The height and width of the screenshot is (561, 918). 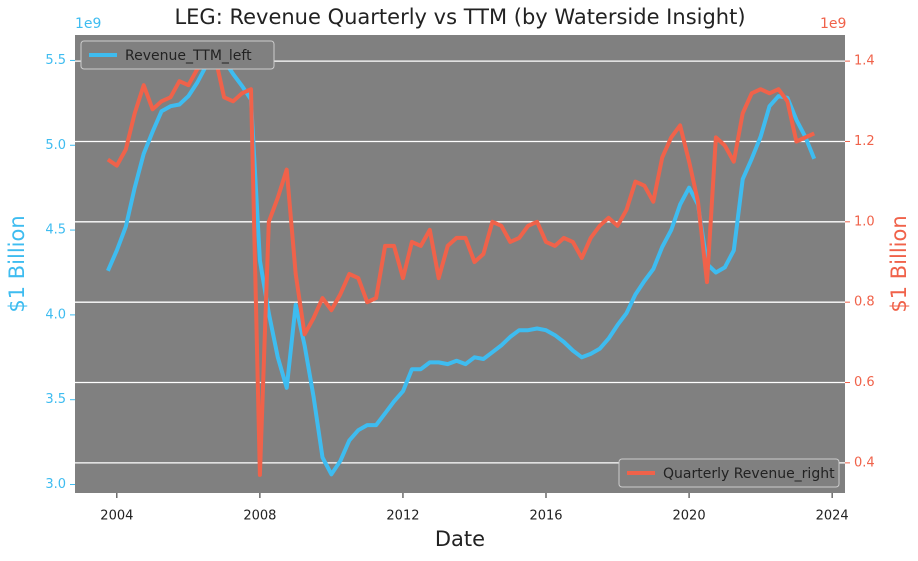 What do you see at coordinates (864, 462) in the screenshot?
I see `y2-tick-label: 0.4` at bounding box center [864, 462].